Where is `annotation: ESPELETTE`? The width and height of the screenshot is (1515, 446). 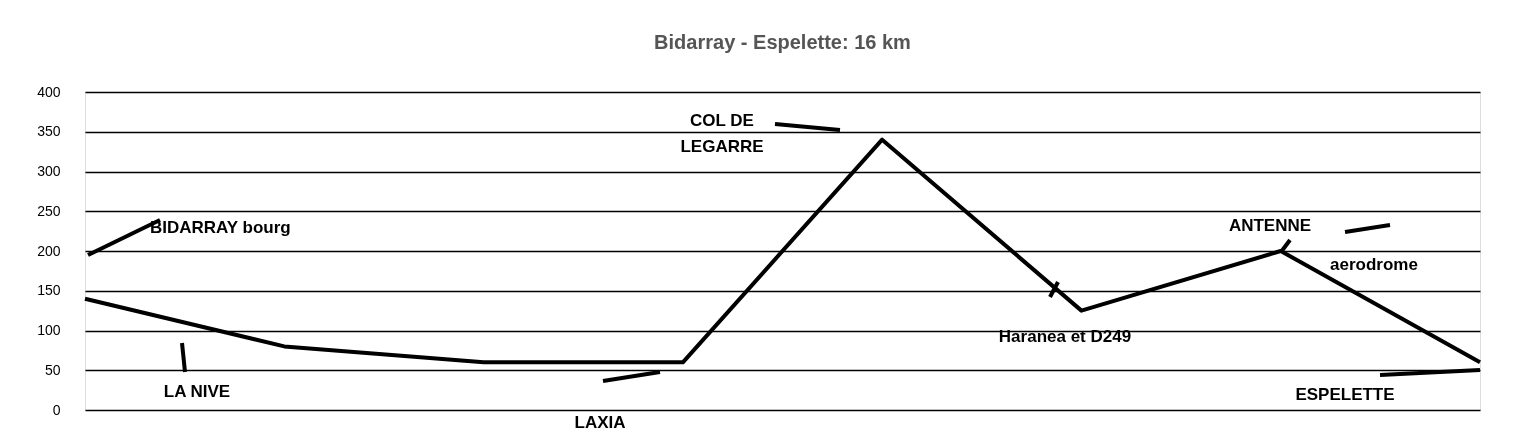 annotation: ESPELETTE is located at coordinates (1345, 394).